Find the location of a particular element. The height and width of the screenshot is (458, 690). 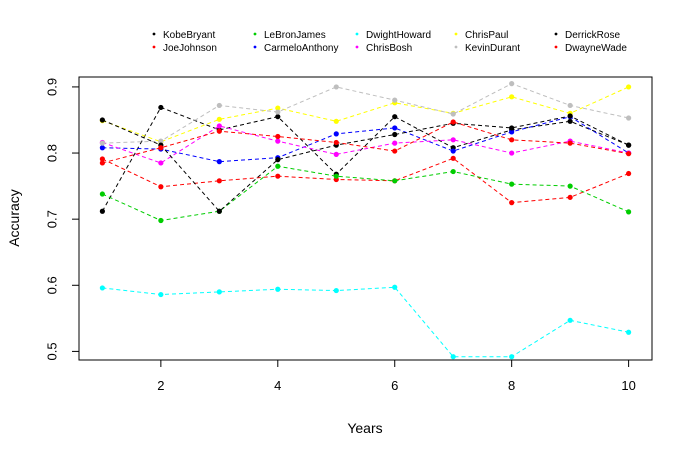

y-axis-title: Accuracy is located at coordinates (14, 218).